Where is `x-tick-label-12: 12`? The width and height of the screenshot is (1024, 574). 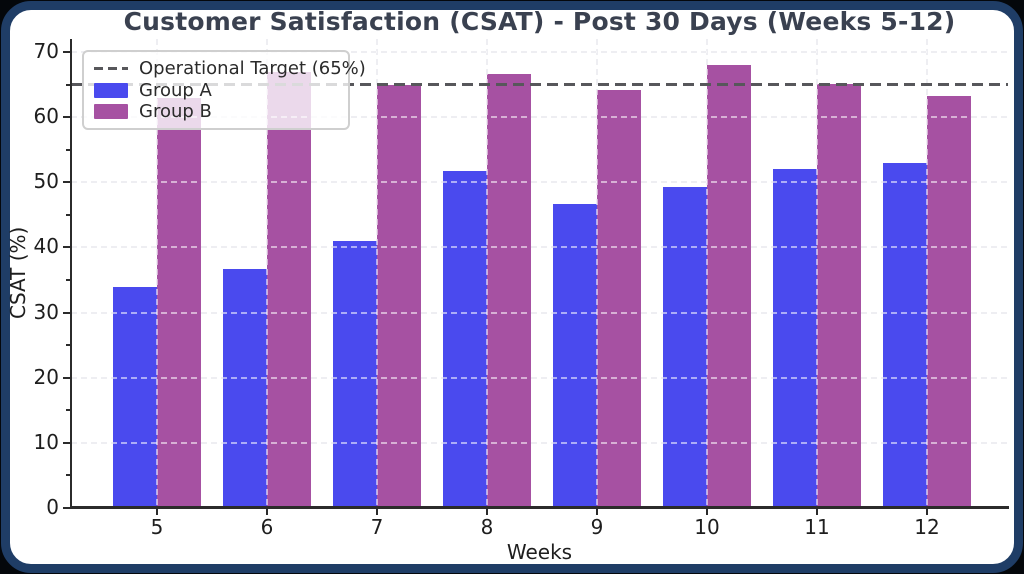 x-tick-label-12: 12 is located at coordinates (927, 527).